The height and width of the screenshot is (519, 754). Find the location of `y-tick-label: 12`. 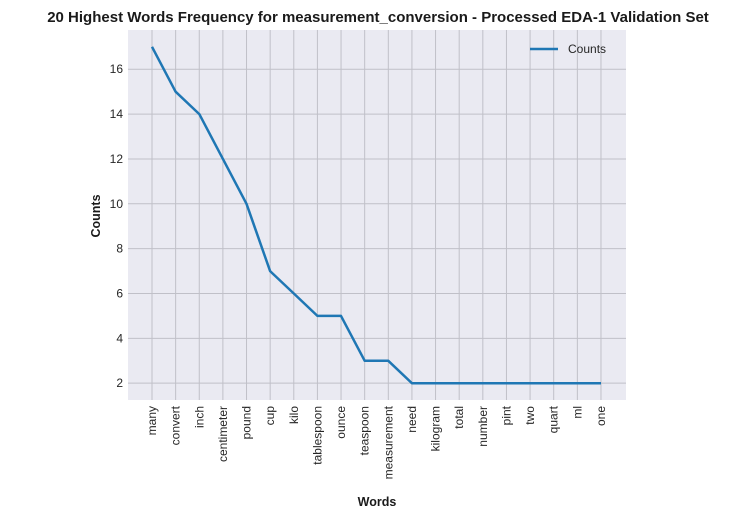

y-tick-label: 12 is located at coordinates (117, 159).